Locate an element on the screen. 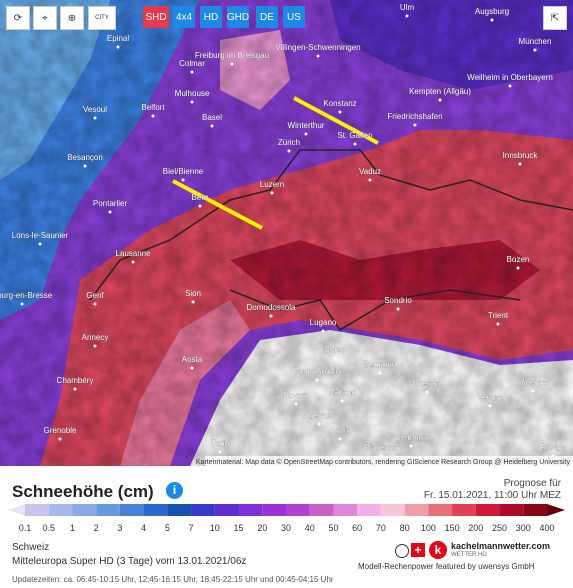 The image size is (573, 588). toolbar-button: US is located at coordinates (294, 17).